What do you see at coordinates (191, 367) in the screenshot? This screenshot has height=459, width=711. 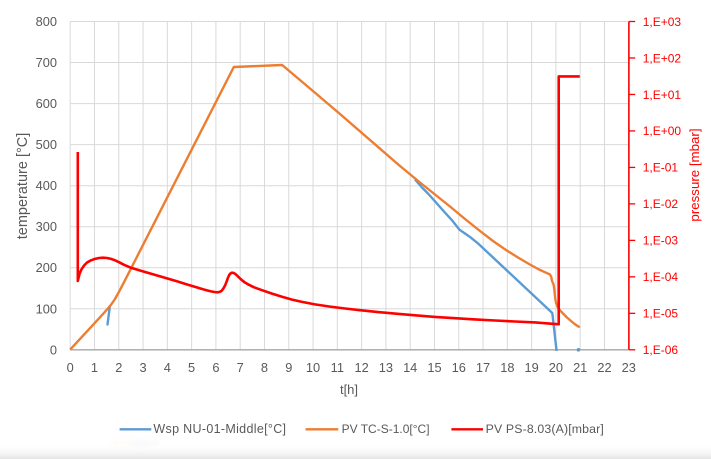 I see `svg-text: 5` at bounding box center [191, 367].